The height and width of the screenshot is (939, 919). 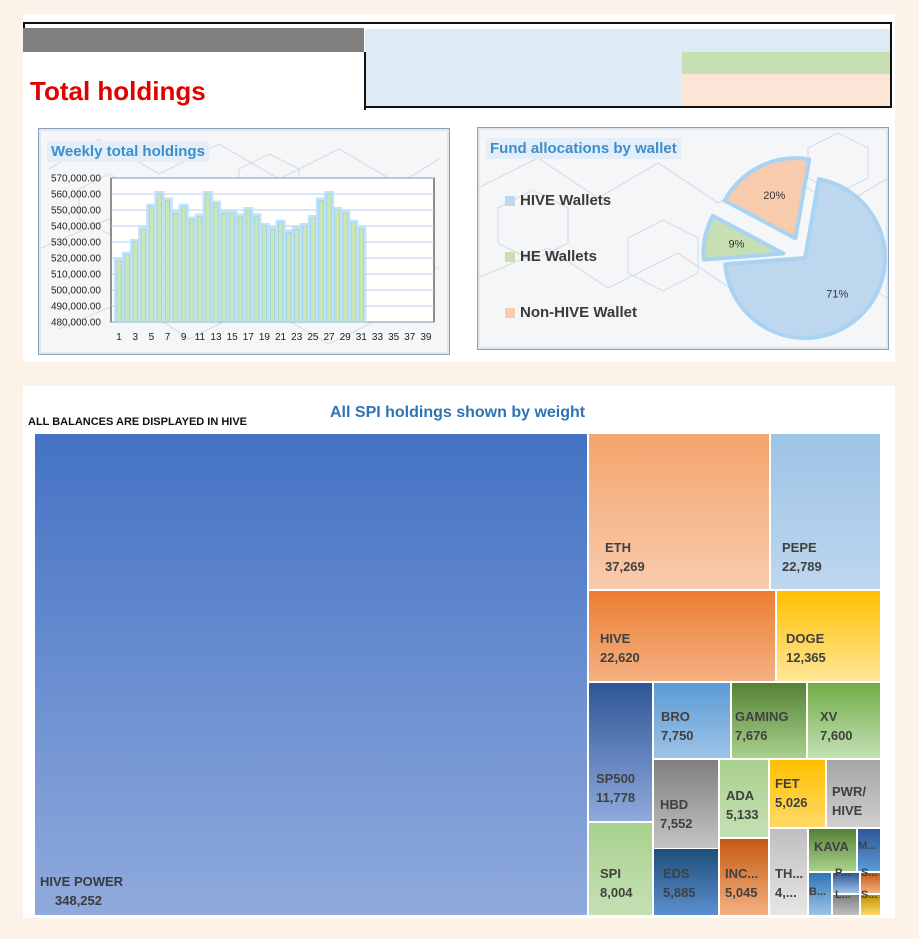 I want to click on treemap-title: All SPI holdings shown by weight, so click(x=458, y=412).